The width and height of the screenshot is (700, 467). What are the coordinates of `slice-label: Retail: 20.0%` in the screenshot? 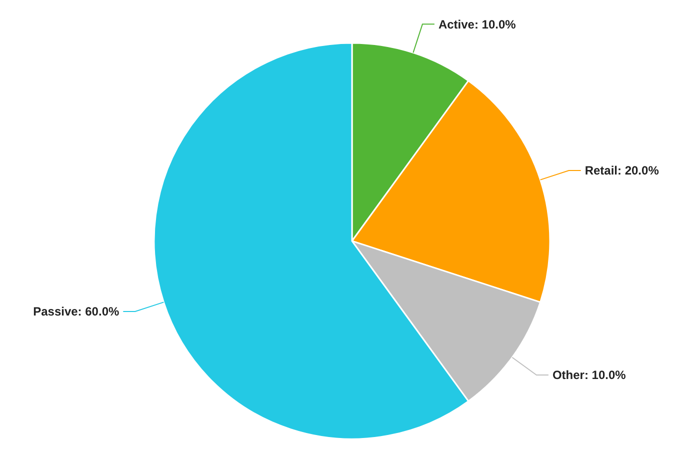 It's located at (622, 171).